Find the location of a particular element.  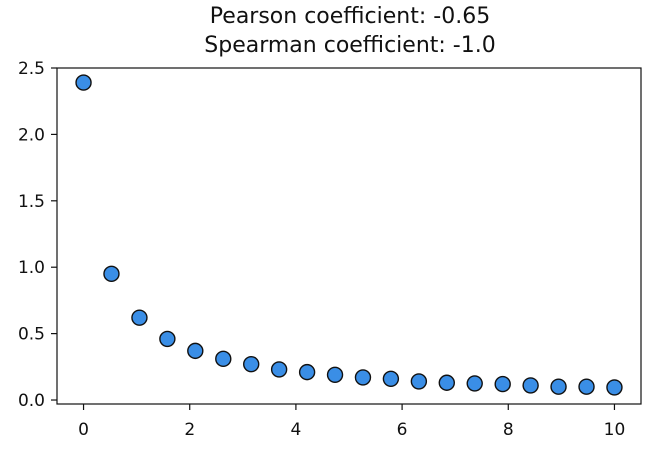

x-tick-label: 6 is located at coordinates (402, 430).